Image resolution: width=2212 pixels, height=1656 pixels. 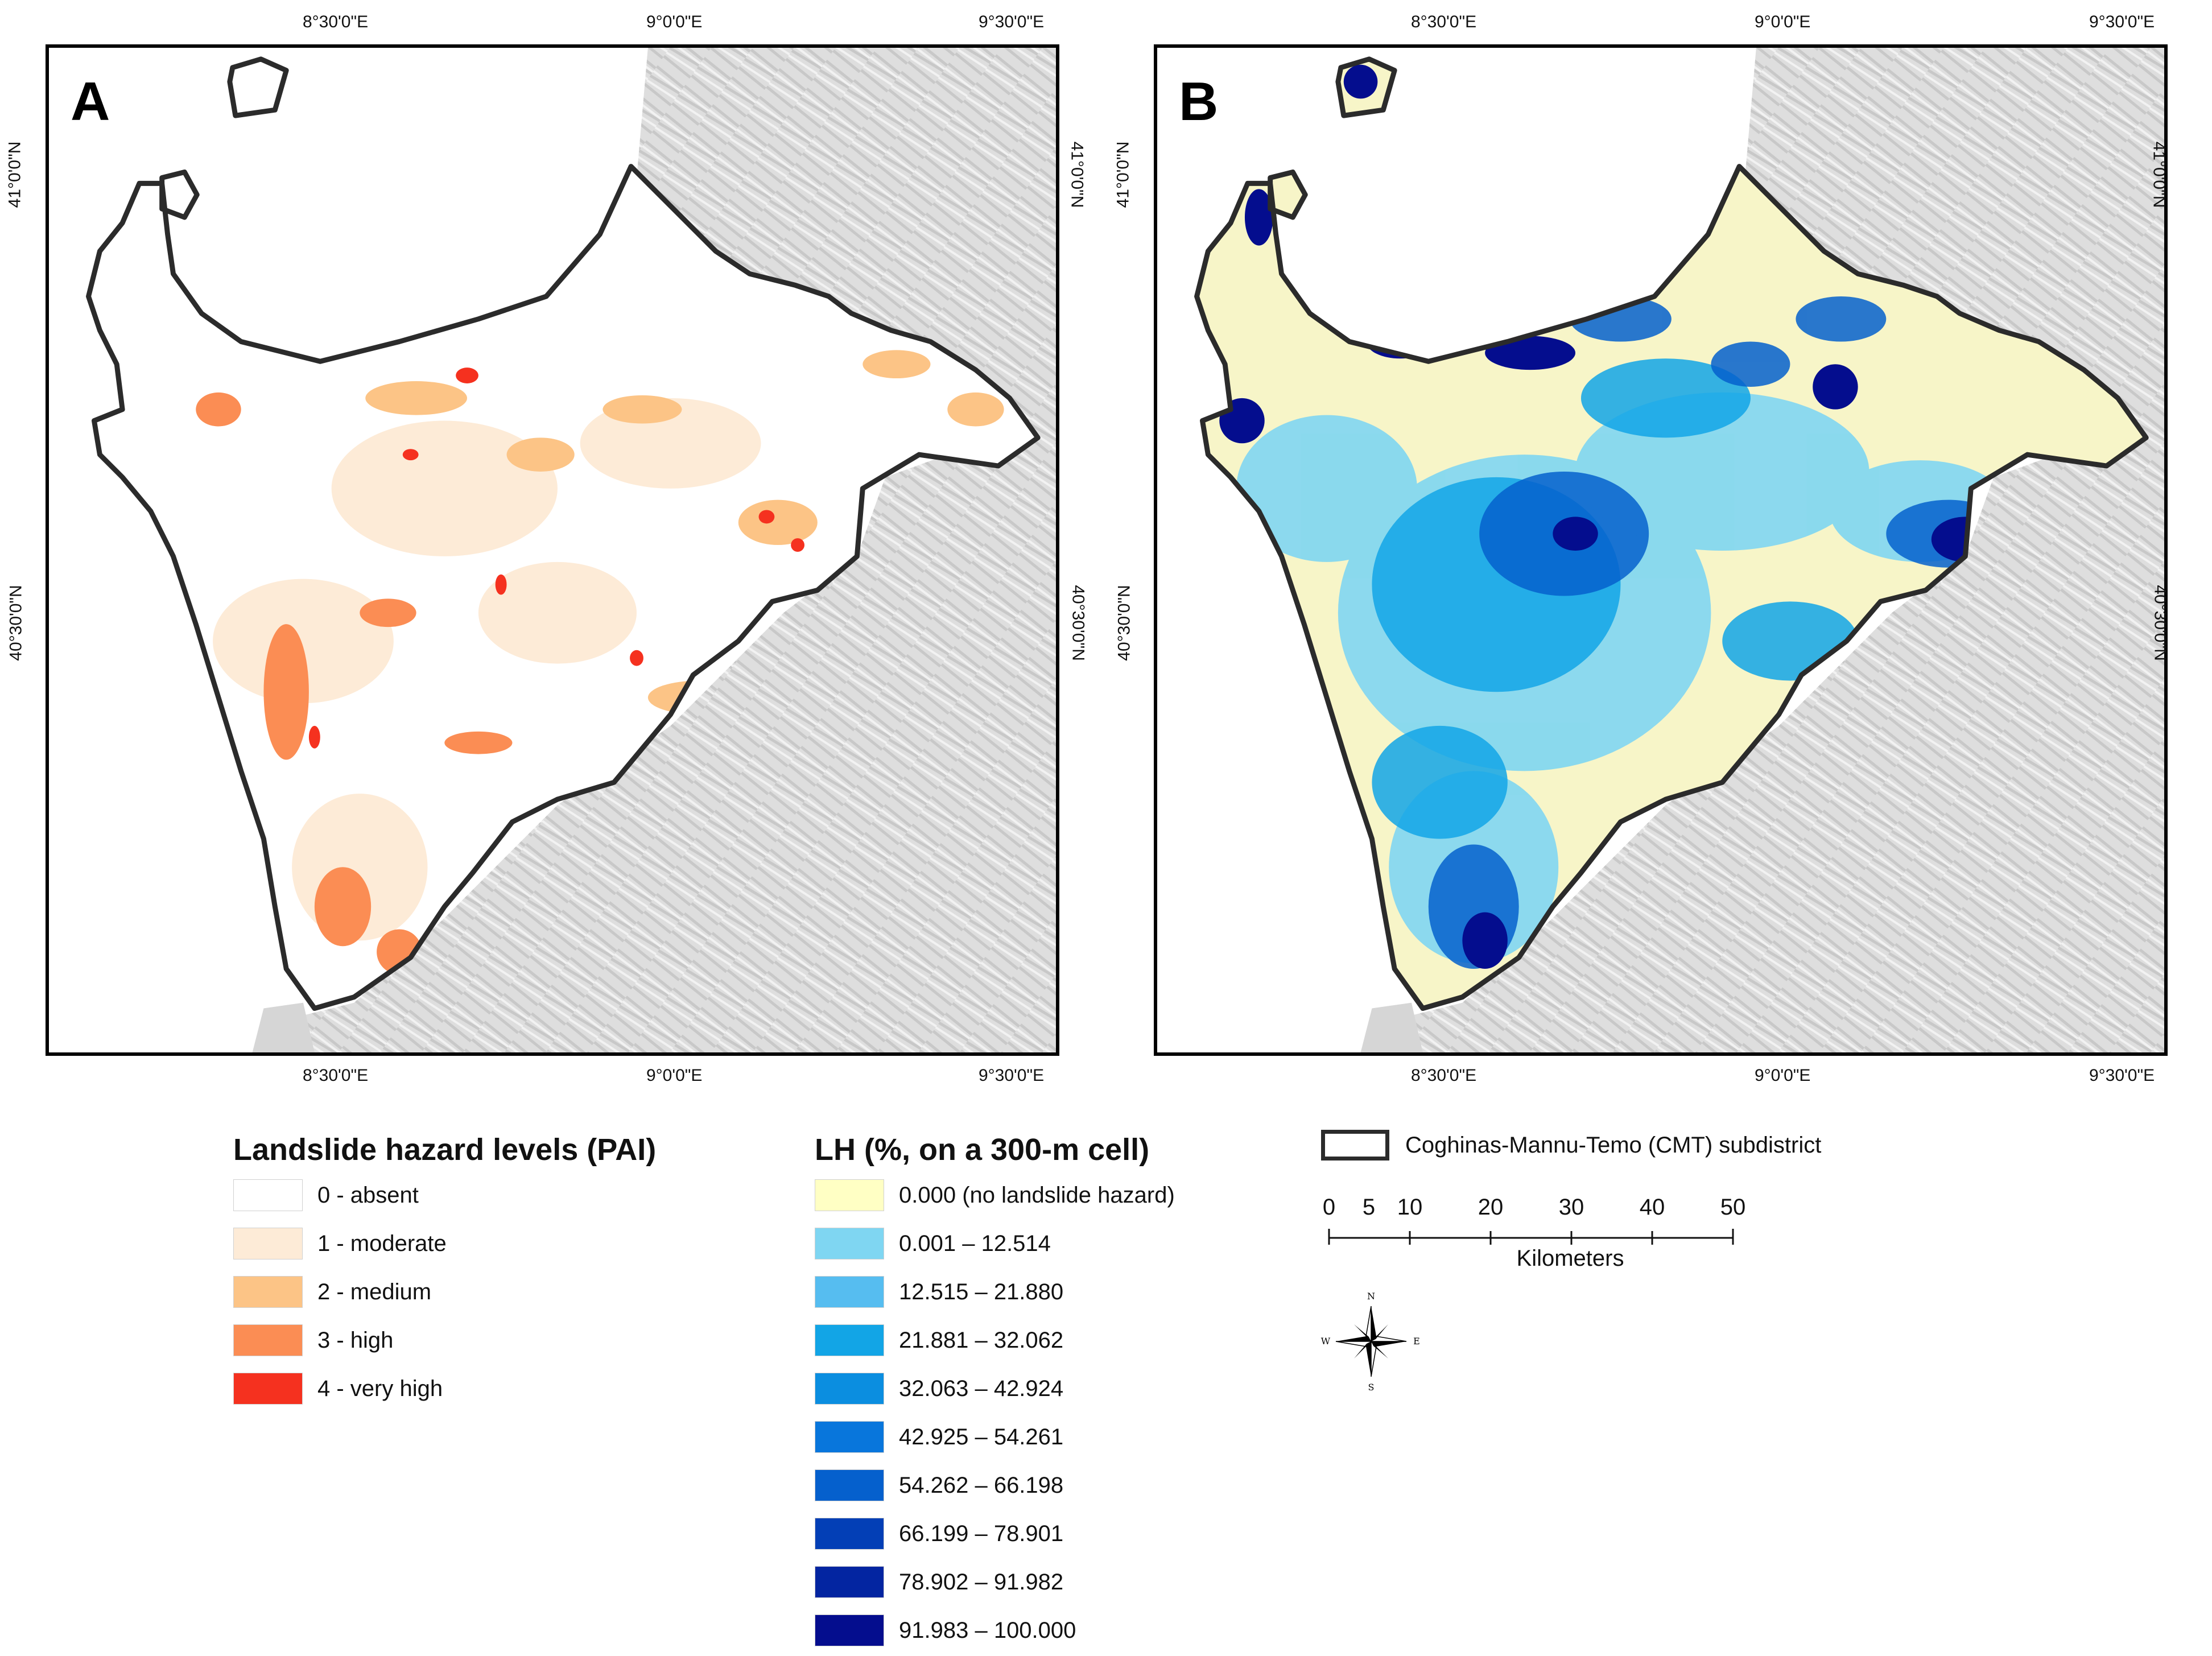 I want to click on compass-n: N, so click(x=1371, y=1296).